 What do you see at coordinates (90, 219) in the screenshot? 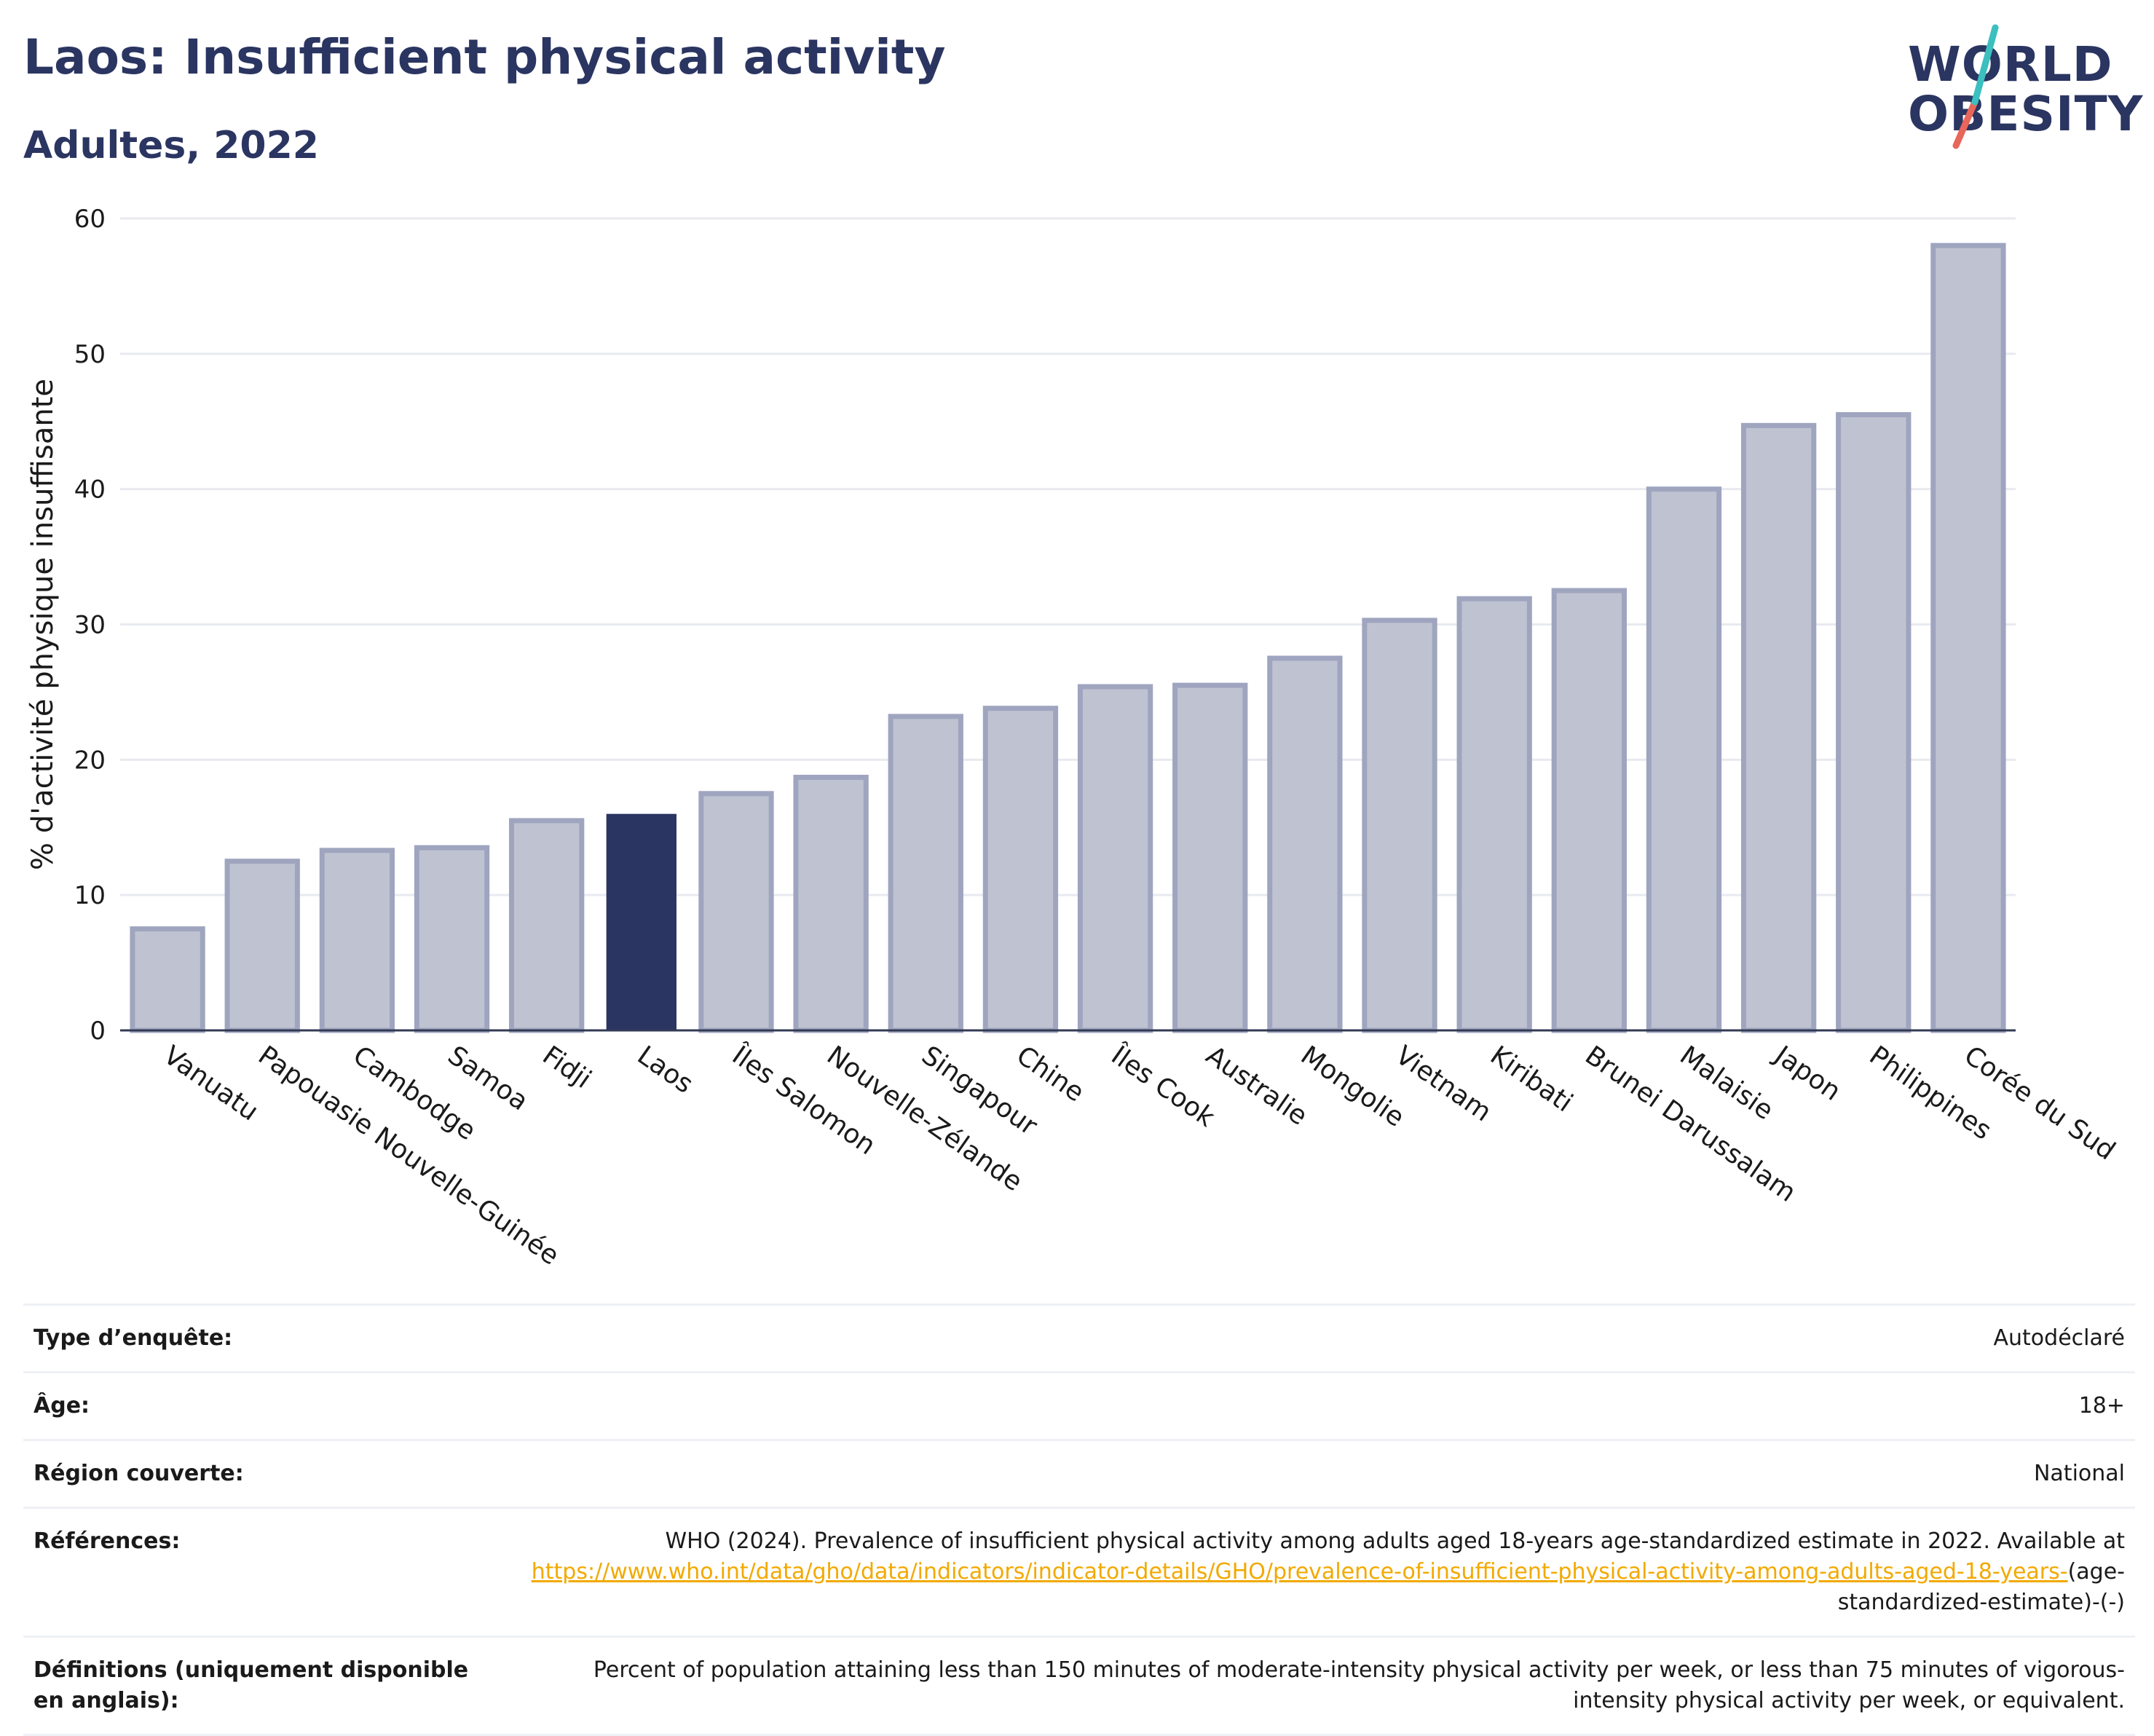
I see `y-tick-label: 60` at bounding box center [90, 219].